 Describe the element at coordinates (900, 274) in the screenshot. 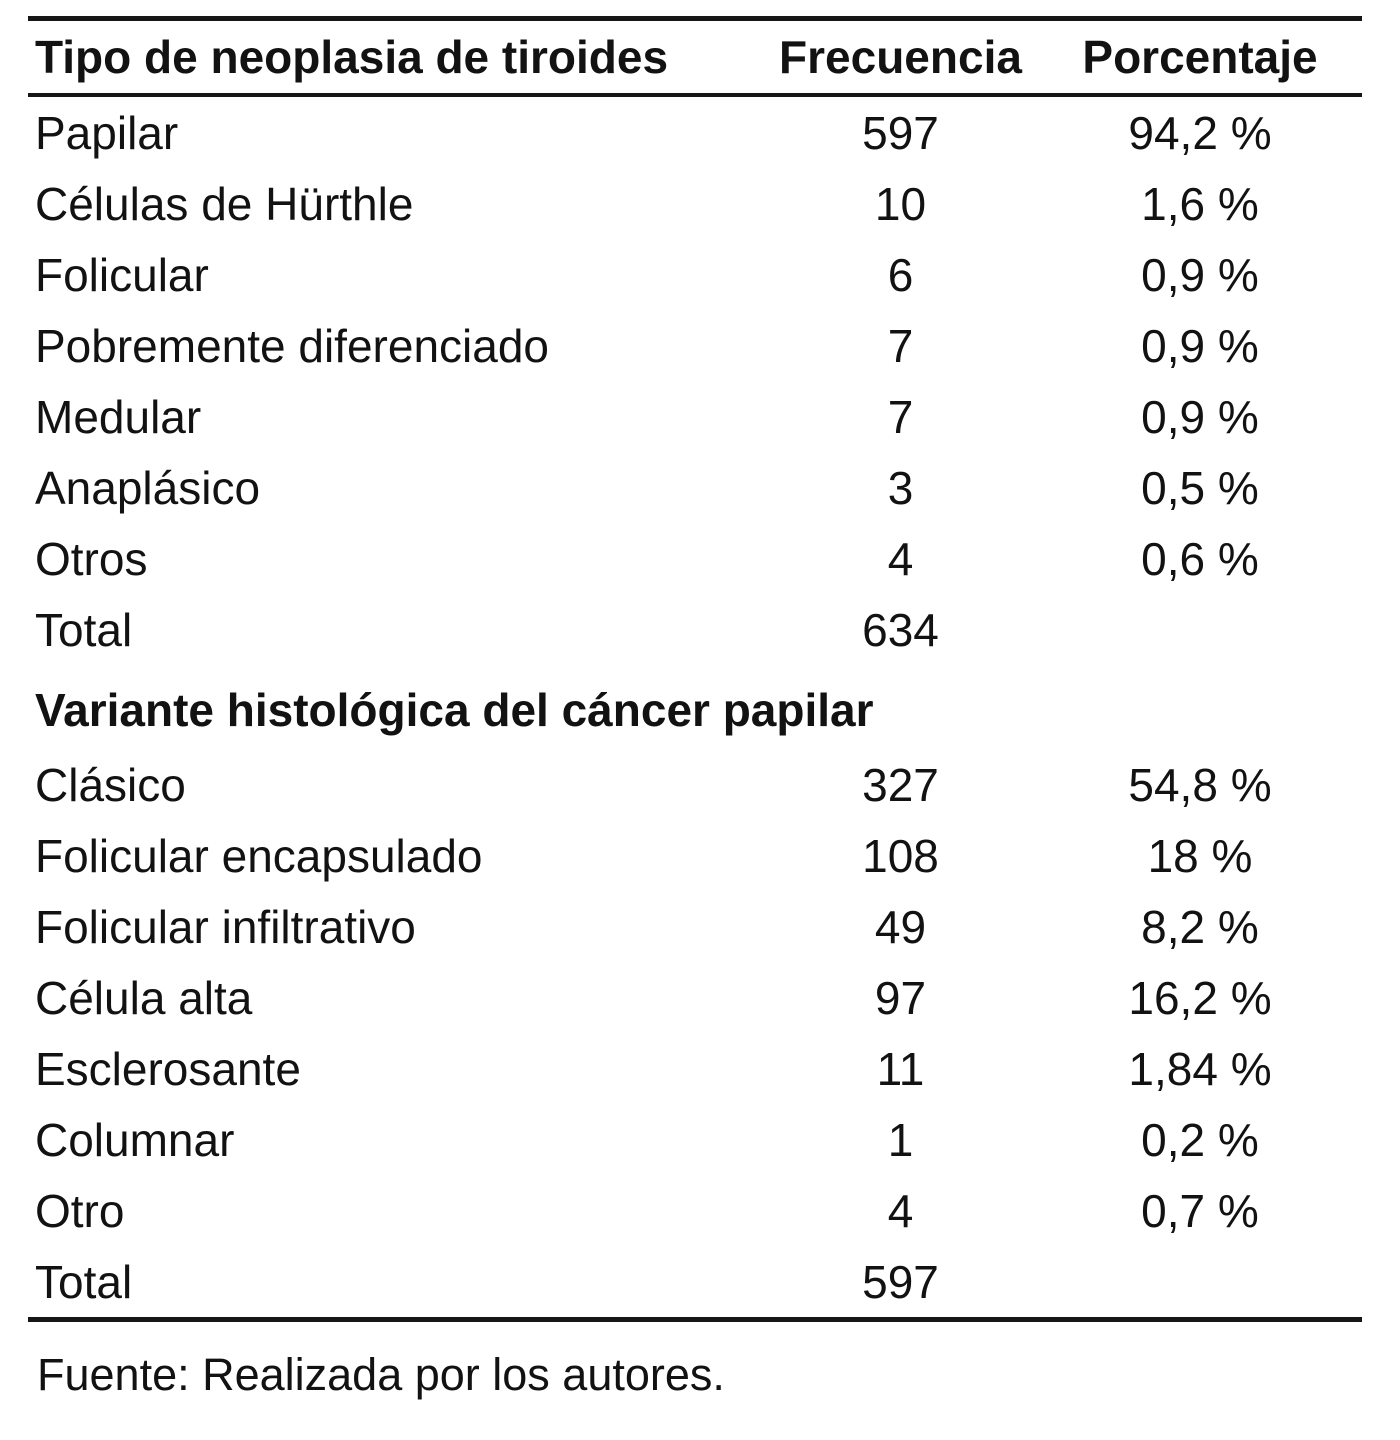

I see `row-frequency: 6` at that location.